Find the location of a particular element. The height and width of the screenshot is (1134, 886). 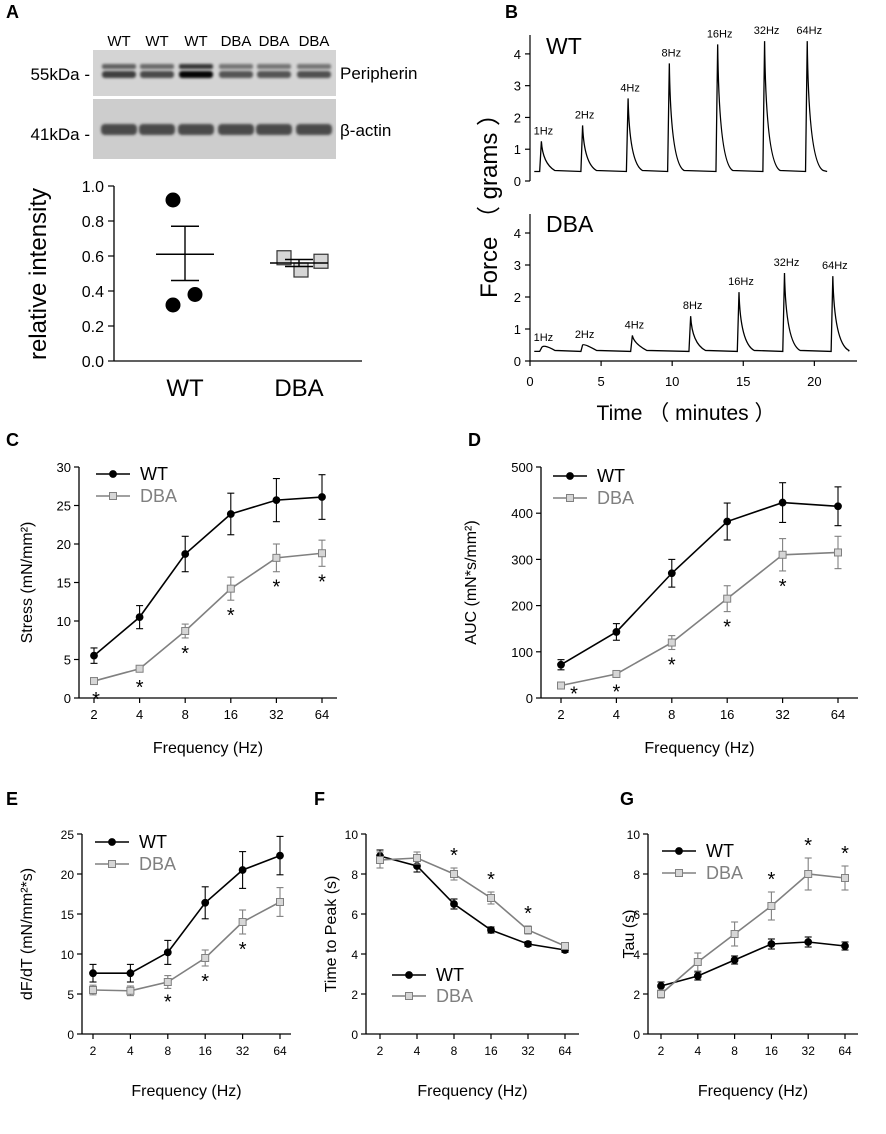

x-category-label: DBA is located at coordinates (298, 388).